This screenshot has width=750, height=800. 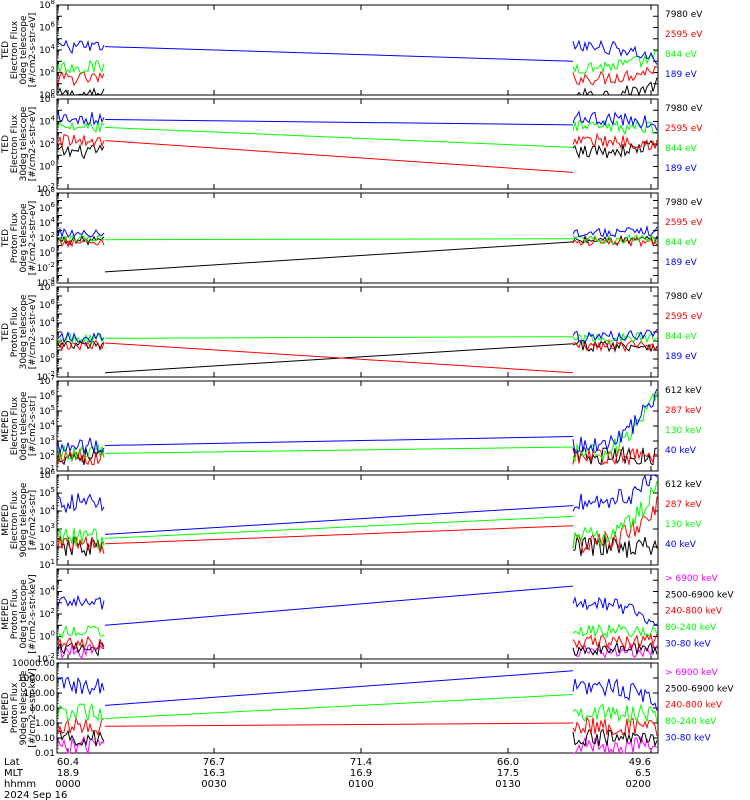 I want to click on y-axis-label-line: [#/cm2-s-str], so click(x=33, y=426).